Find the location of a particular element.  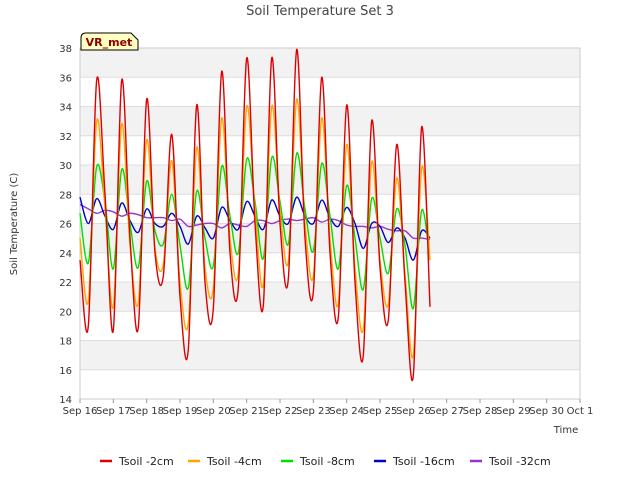

legend-label: Tsoil -8cm is located at coordinates (327, 461).